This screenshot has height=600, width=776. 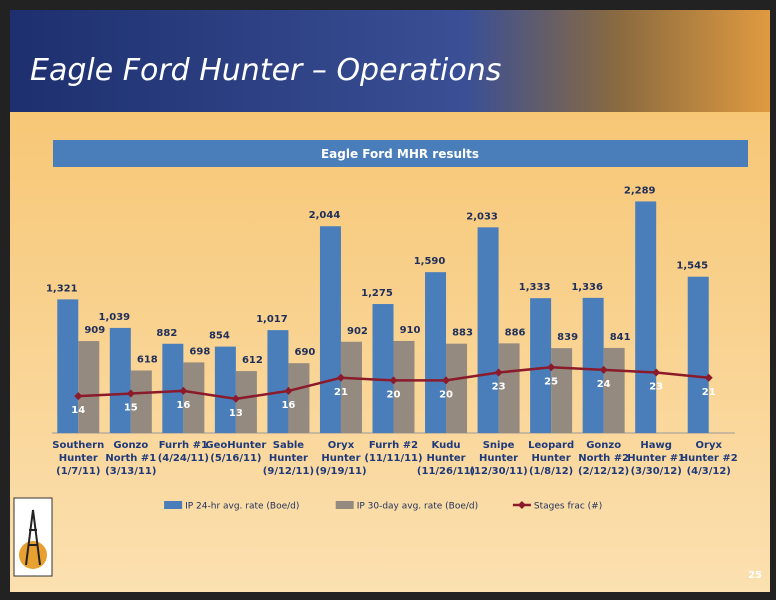 I want to click on data-label: 14, so click(x=78, y=410).